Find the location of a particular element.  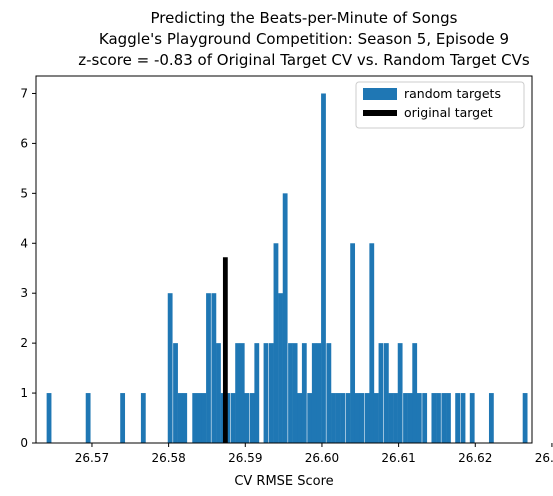

legend-swatch-random-targets is located at coordinates (380, 94).